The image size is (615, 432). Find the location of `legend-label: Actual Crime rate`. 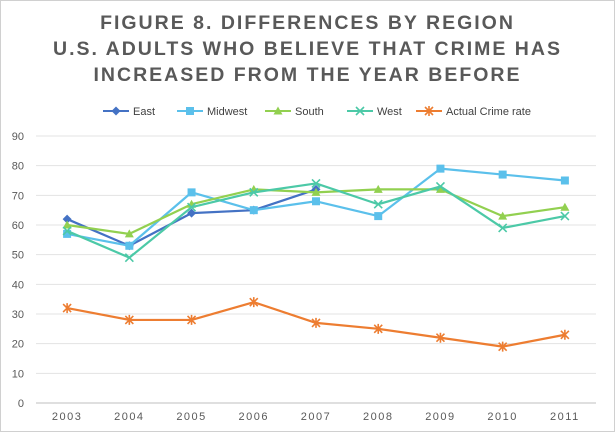

legend-label: Actual Crime rate is located at coordinates (488, 112).